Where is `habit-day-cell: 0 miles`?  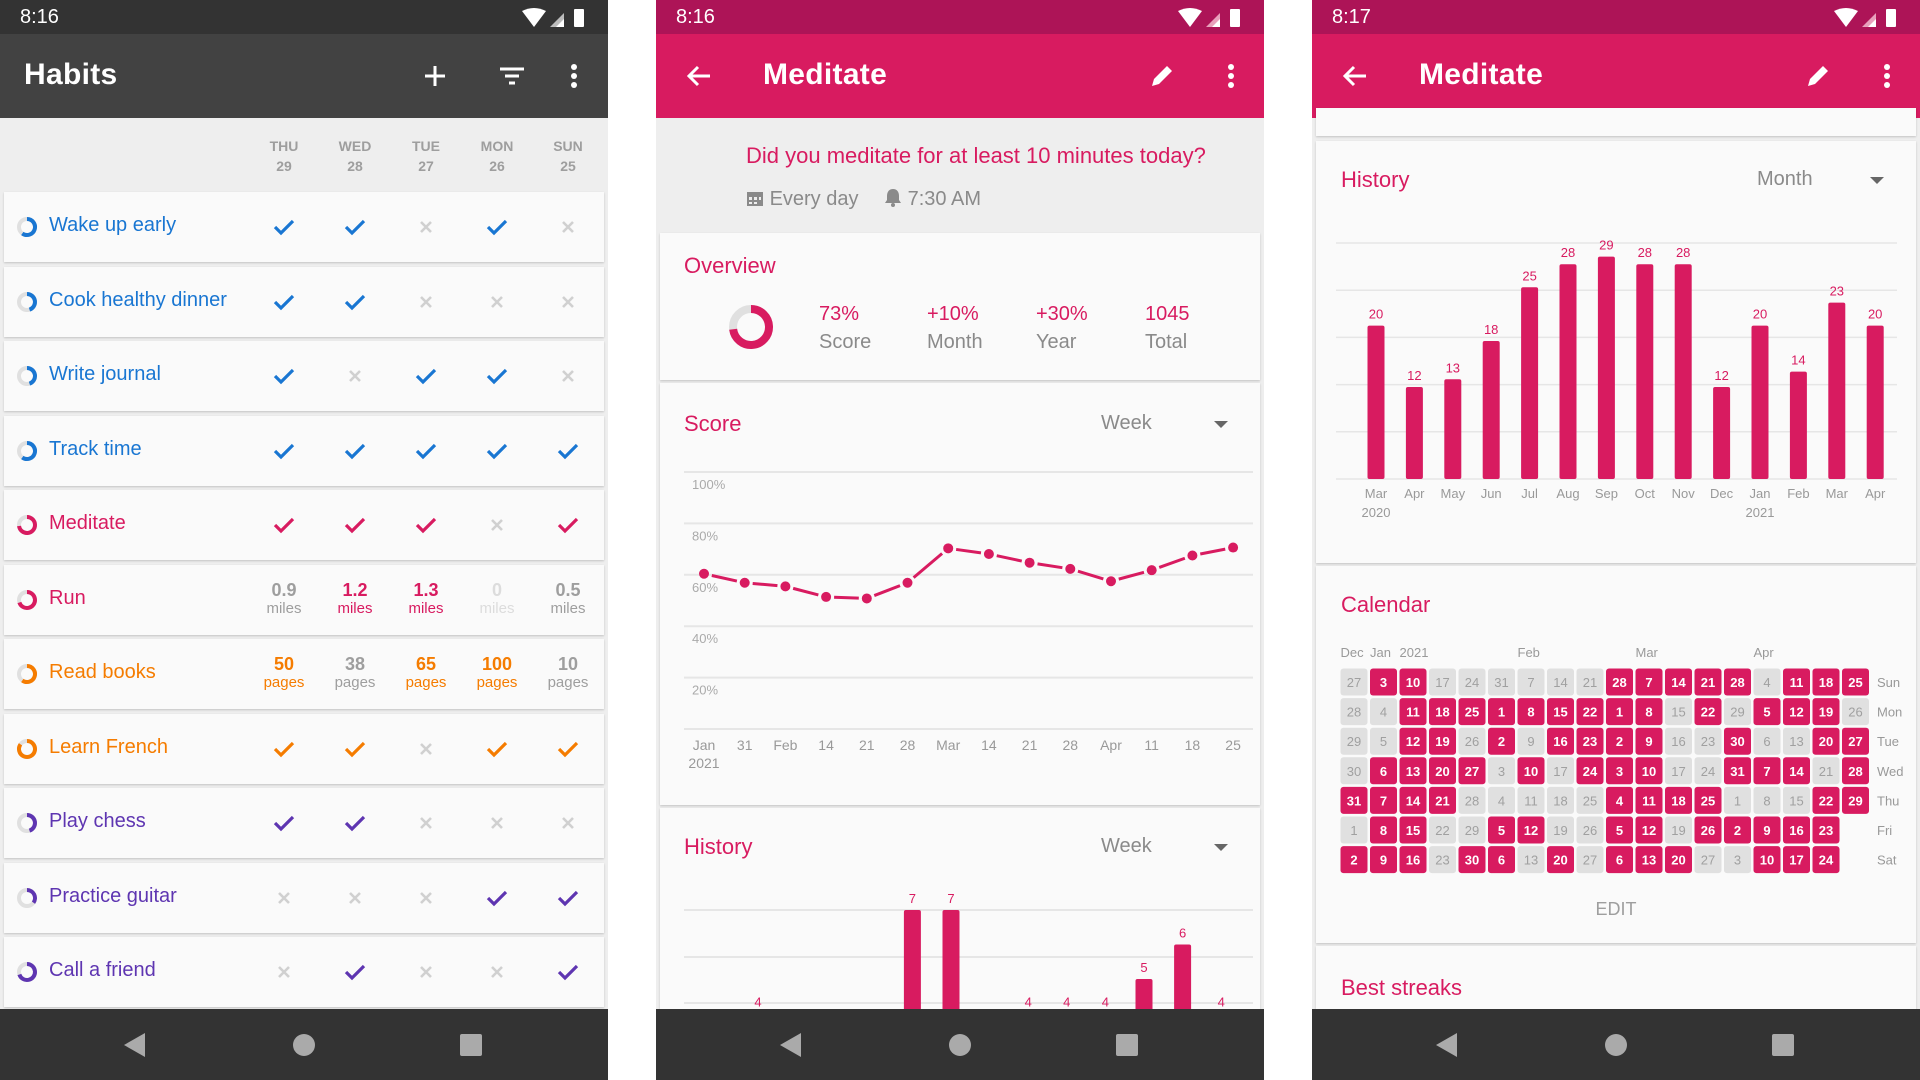 habit-day-cell: 0 miles is located at coordinates (497, 600).